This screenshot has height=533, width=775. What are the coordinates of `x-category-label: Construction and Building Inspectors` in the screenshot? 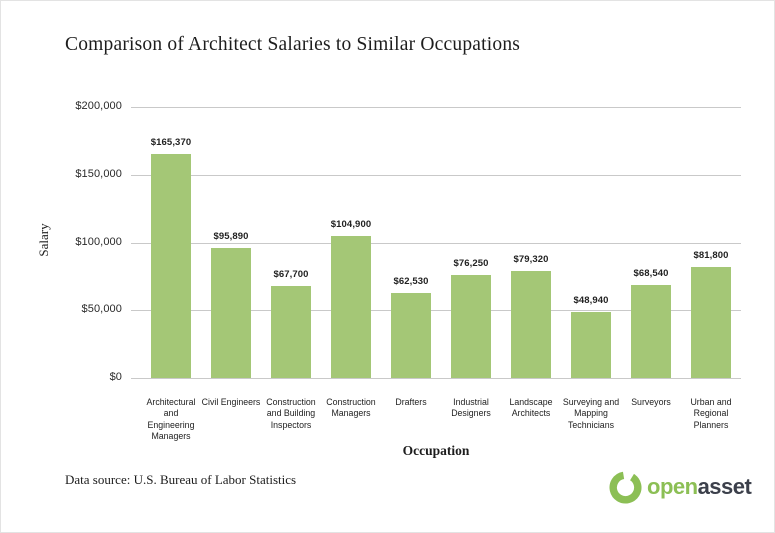 It's located at (291, 413).